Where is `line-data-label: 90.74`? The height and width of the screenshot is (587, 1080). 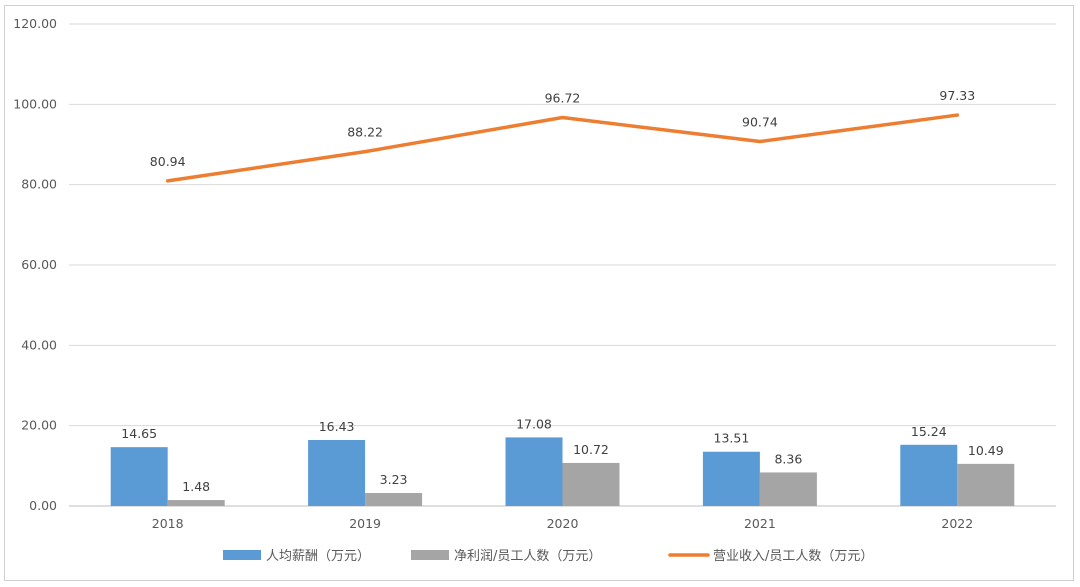
line-data-label: 90.74 is located at coordinates (760, 122).